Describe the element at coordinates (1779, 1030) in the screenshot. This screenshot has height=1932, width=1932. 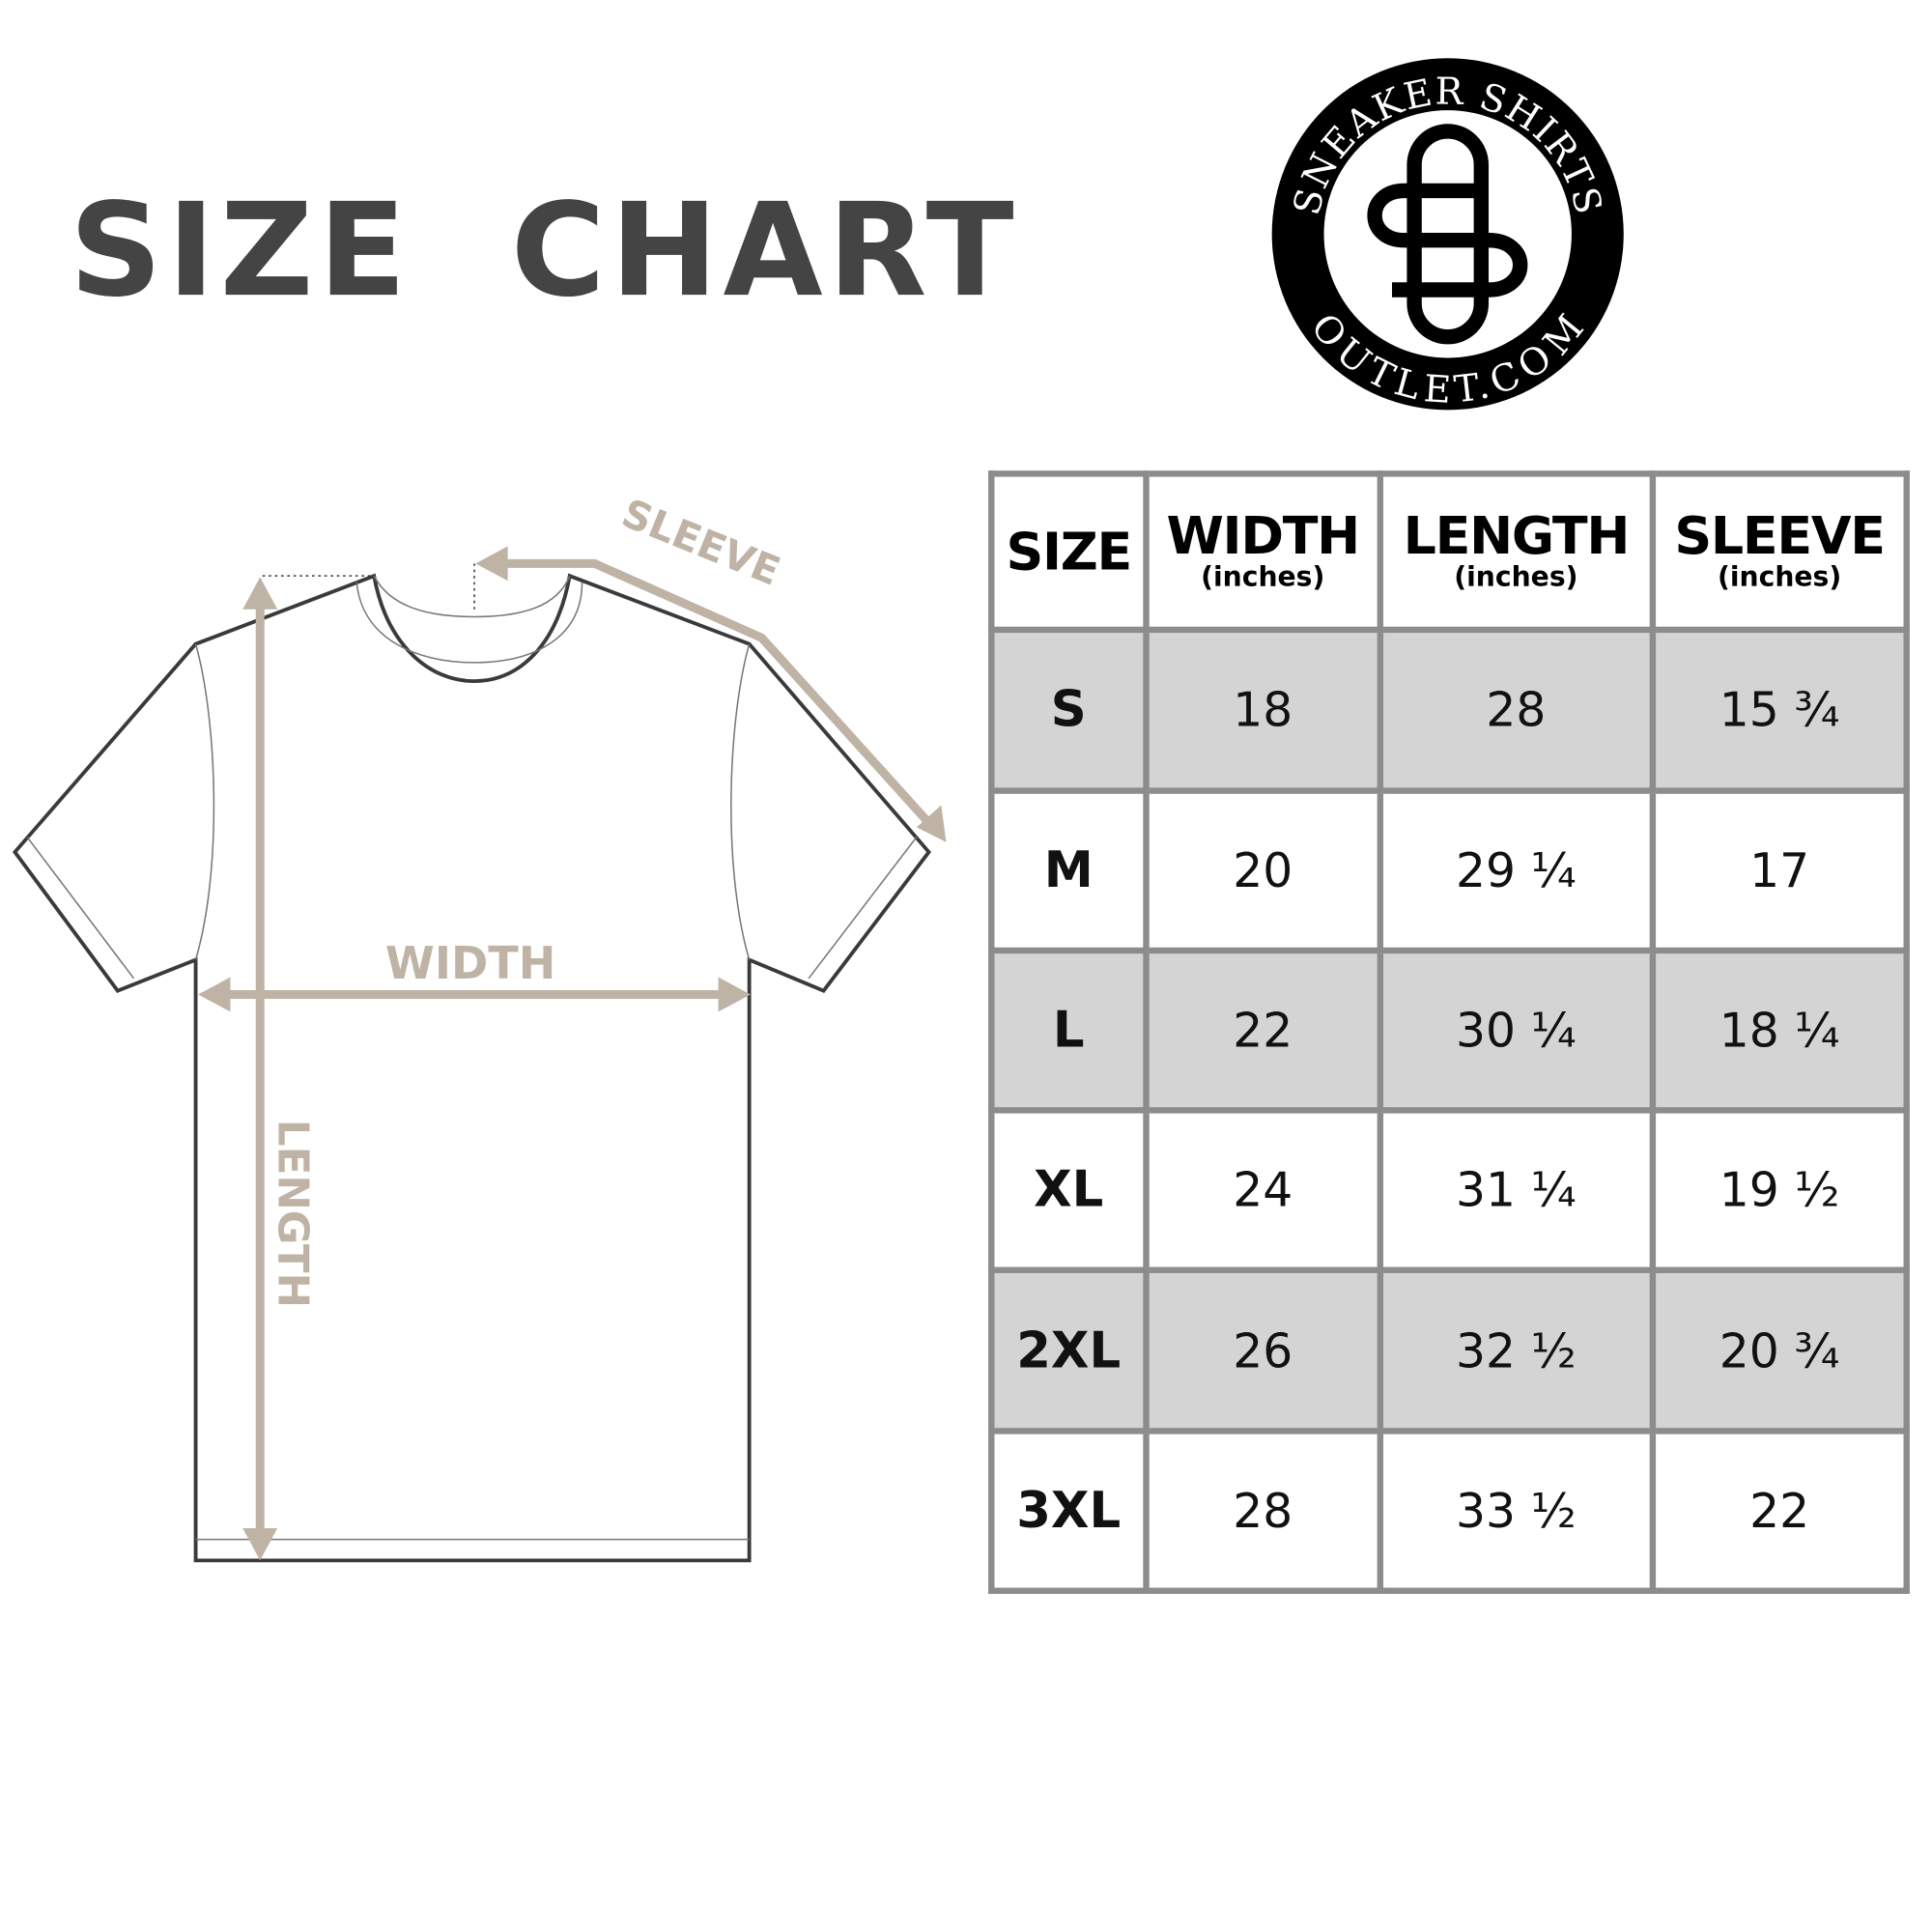
I see `cell-sleeve: 18 ¼` at that location.